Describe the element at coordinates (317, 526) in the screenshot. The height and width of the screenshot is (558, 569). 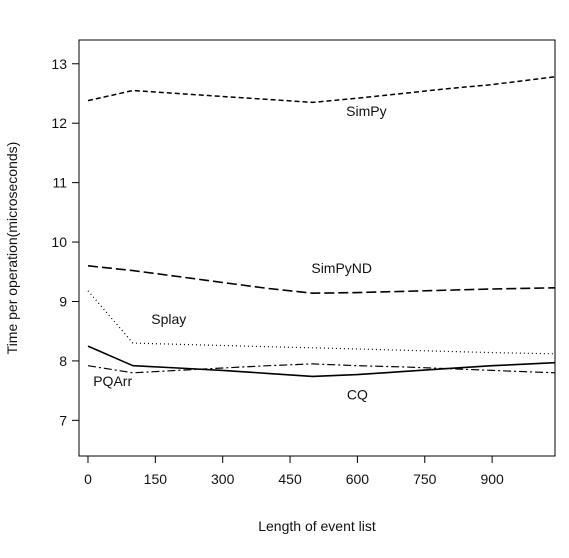
I see `x-axis-label: Length of event list` at that location.